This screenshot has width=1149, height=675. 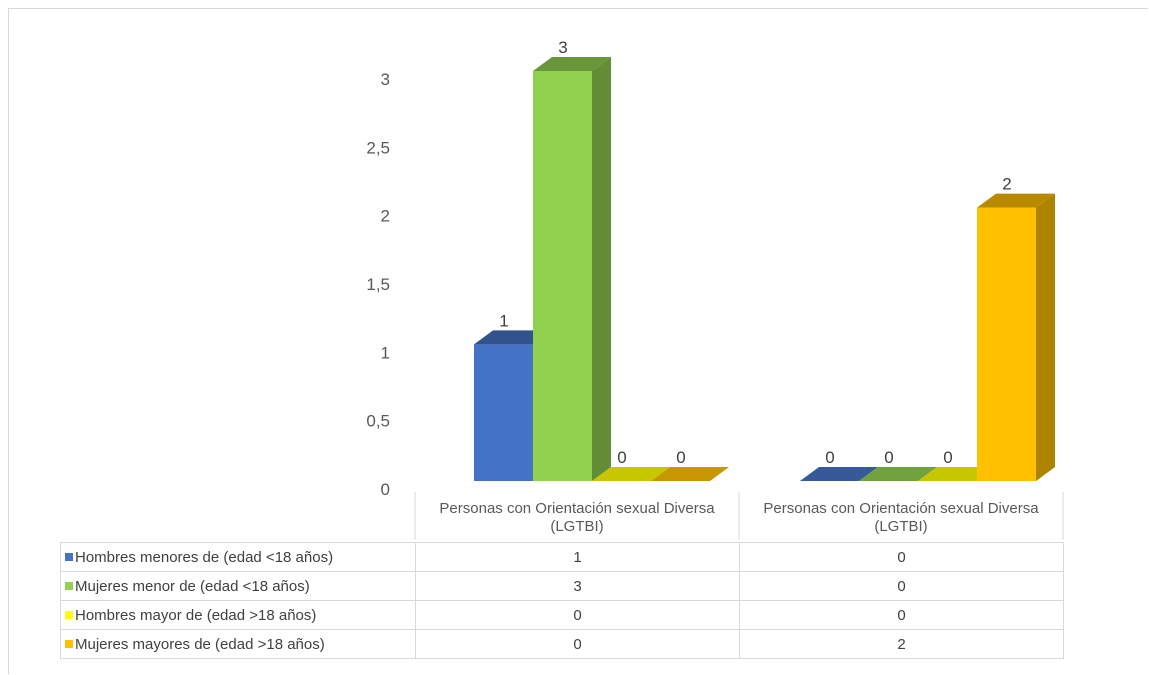 I want to click on data-label: 3, so click(x=562, y=47).